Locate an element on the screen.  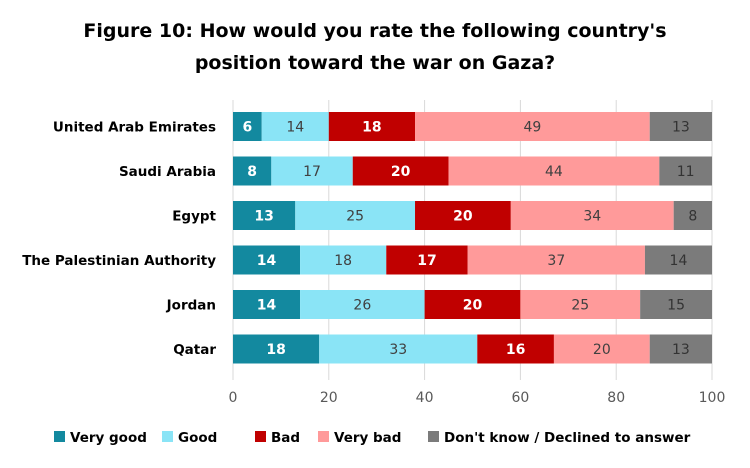
data-label-jordan-3: 25 is located at coordinates (580, 306).